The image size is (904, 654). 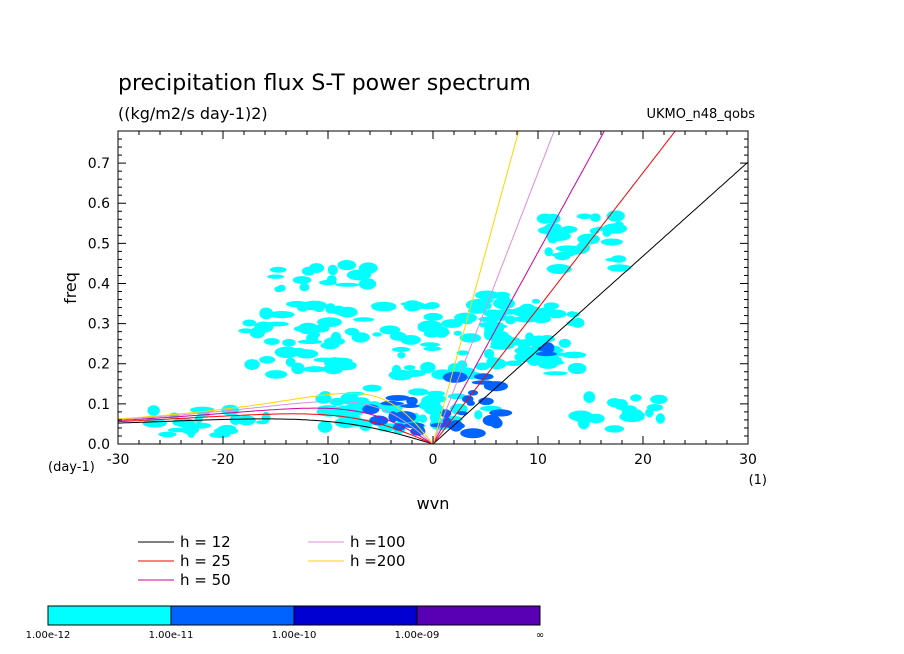 What do you see at coordinates (294, 635) in the screenshot?
I see `colorbar-label: 1.00e-10` at bounding box center [294, 635].